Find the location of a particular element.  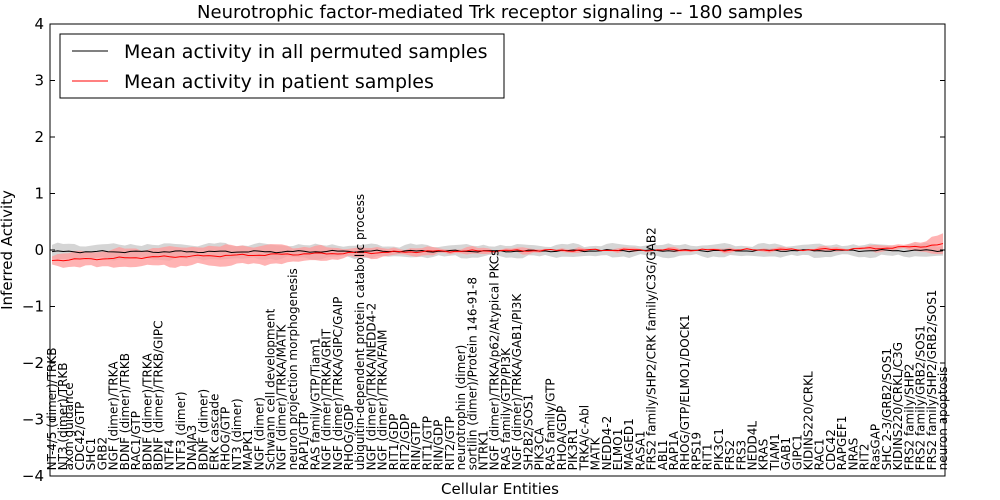

entity-label: PIK3C1 is located at coordinates (719, 449).